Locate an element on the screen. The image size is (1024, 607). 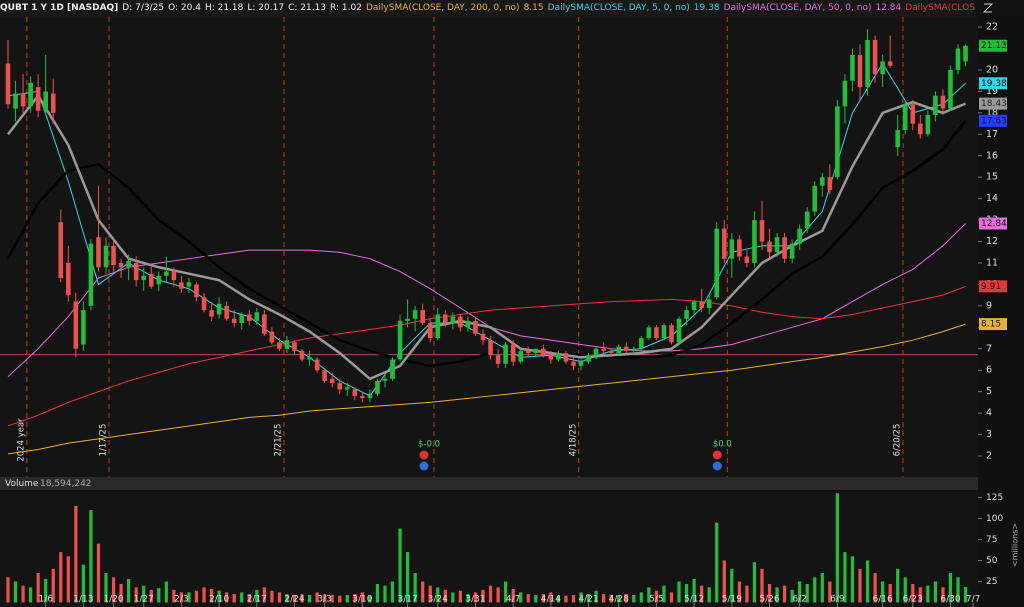
y-tick-label: 14 is located at coordinates (992, 198).